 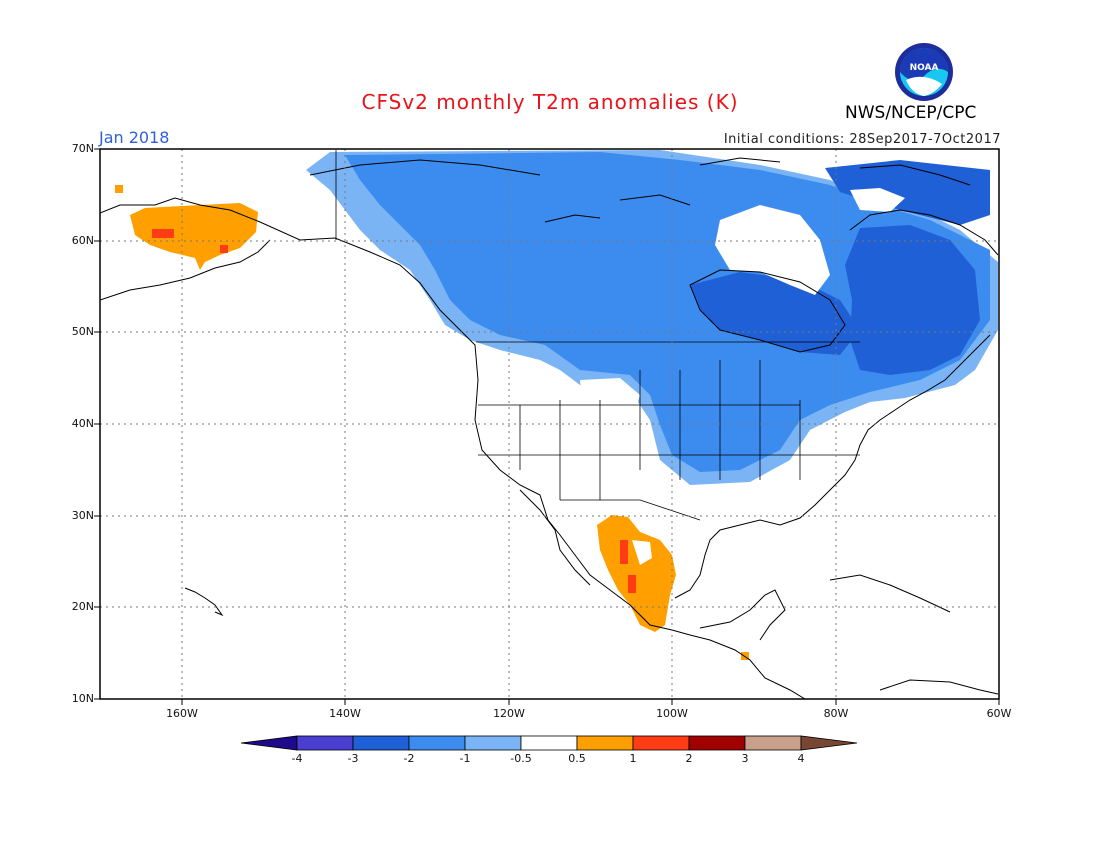 What do you see at coordinates (911, 113) in the screenshot?
I see `agency-label: NWS/NCEP/CPC` at bounding box center [911, 113].